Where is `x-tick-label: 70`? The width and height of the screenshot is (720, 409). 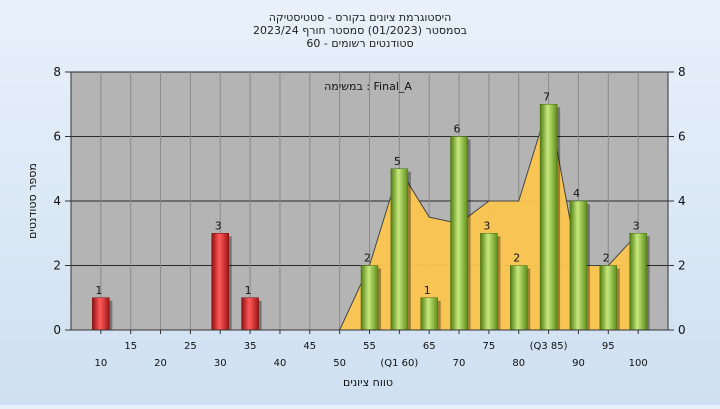 x-tick-label: 70 is located at coordinates (459, 363).